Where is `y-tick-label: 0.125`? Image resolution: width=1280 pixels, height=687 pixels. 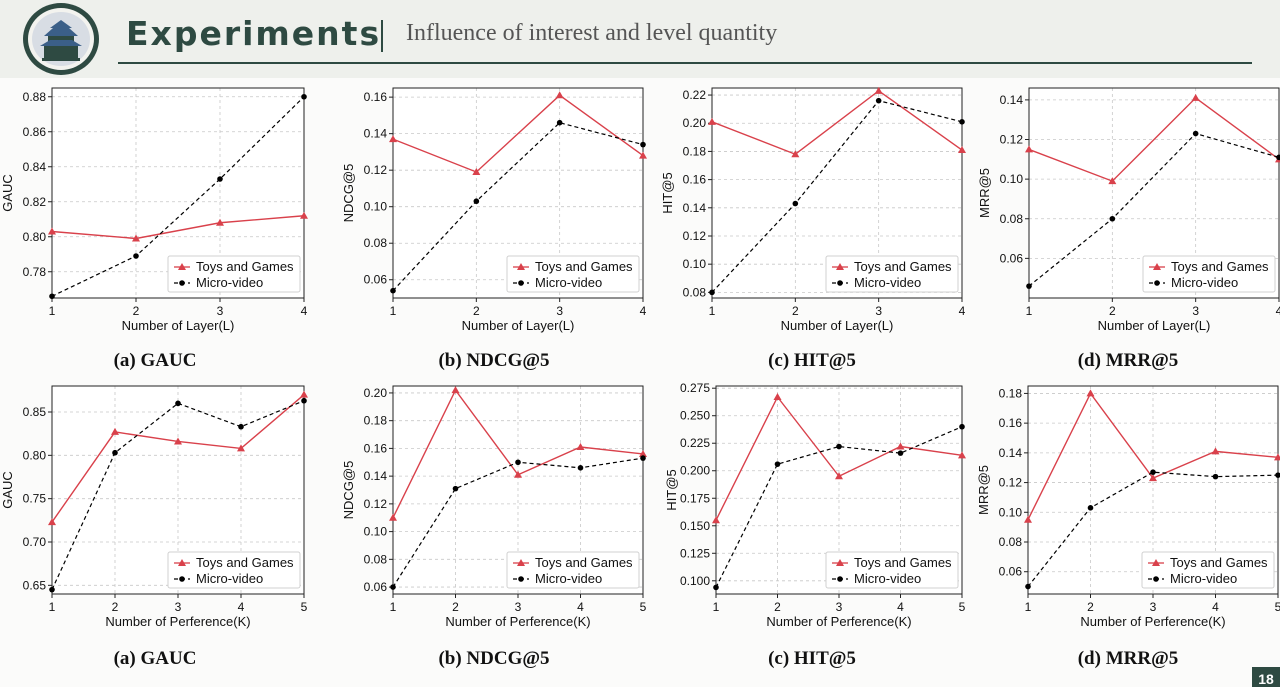
y-tick-label: 0.125 is located at coordinates (695, 553).